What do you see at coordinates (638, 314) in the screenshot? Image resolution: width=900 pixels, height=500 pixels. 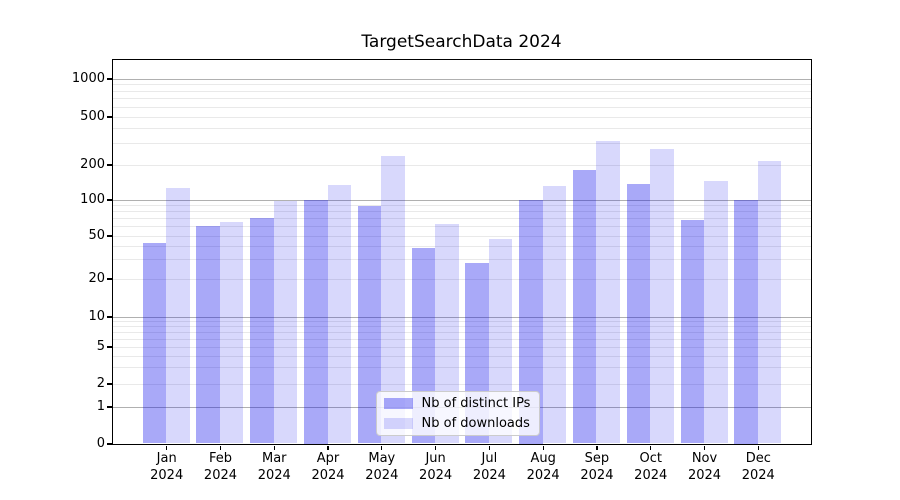 I see `bar-distinct-ips-oct` at bounding box center [638, 314].